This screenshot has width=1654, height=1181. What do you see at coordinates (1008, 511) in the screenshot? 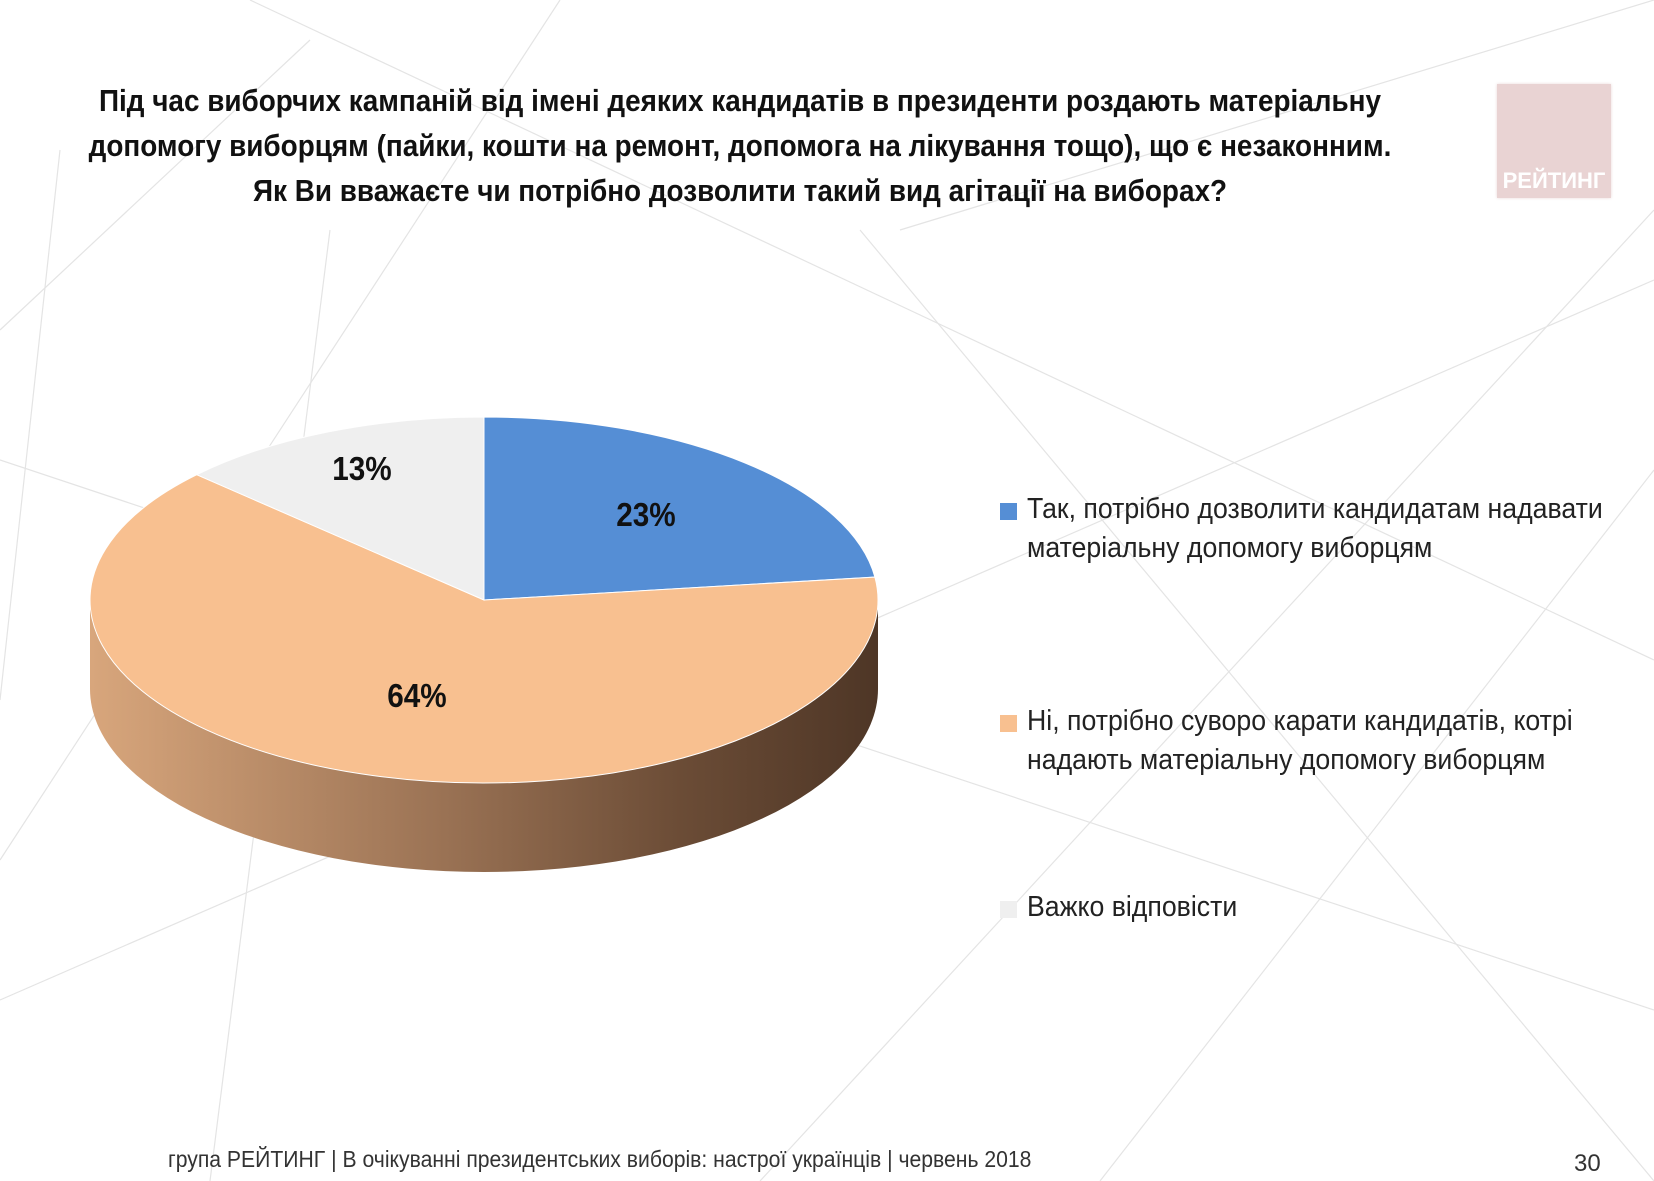
I see `legend-swatch-yes` at bounding box center [1008, 511].